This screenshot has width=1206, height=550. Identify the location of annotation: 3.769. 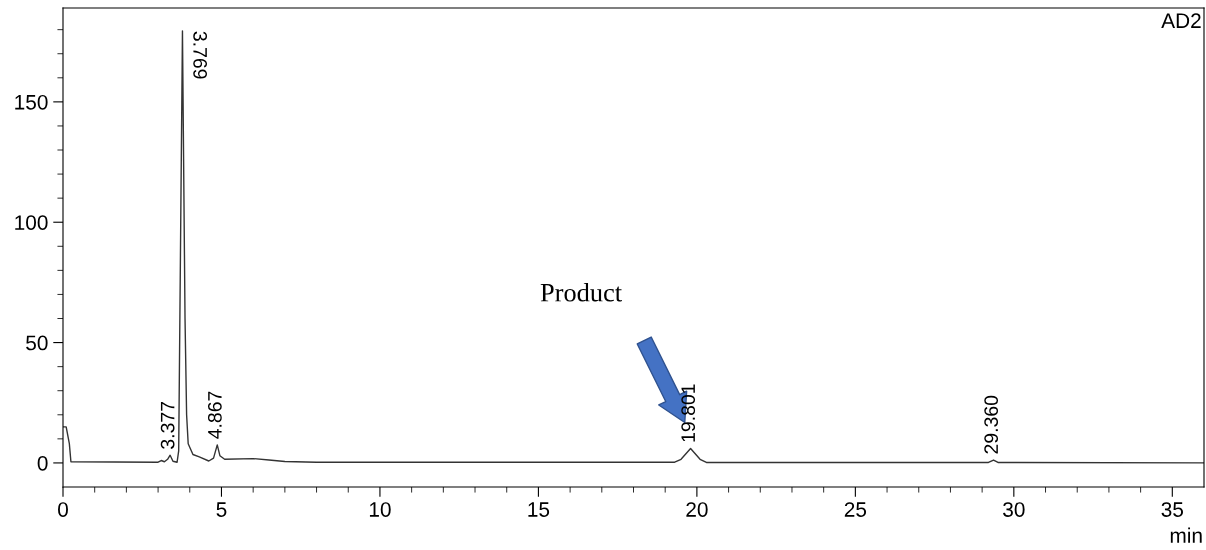
(200, 55).